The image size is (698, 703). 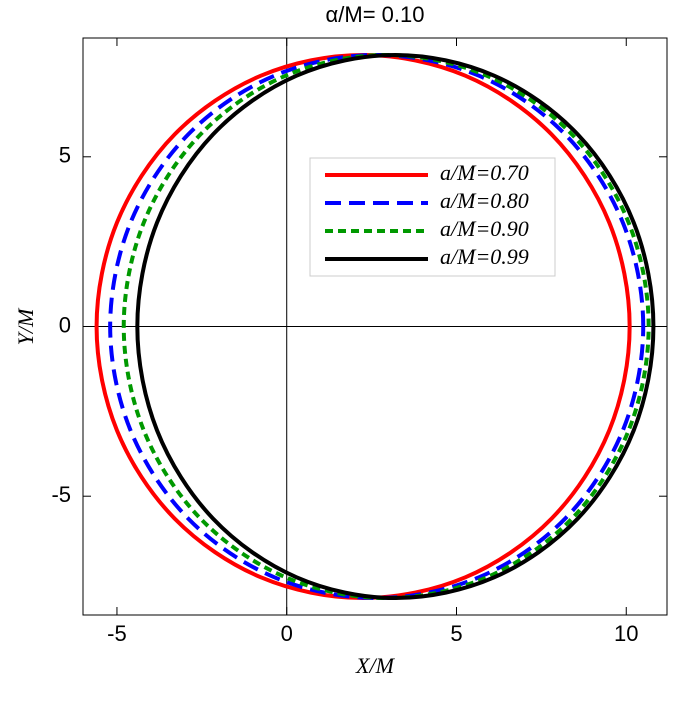 What do you see at coordinates (375, 14) in the screenshot?
I see `chart-title: α/M= 0.10` at bounding box center [375, 14].